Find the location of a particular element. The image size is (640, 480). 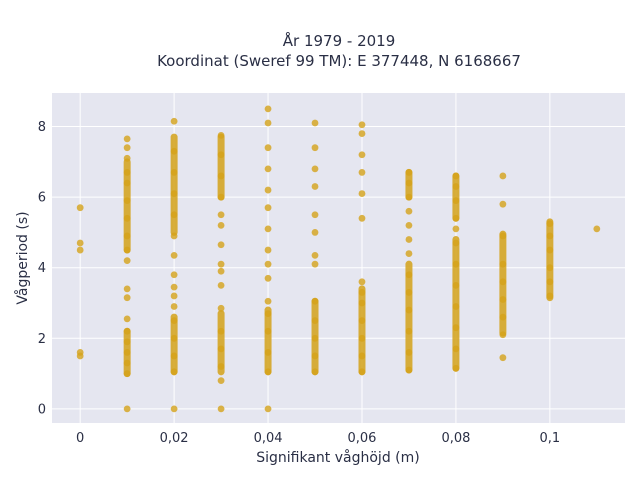

y-tick-label: 2 is located at coordinates (42, 339).